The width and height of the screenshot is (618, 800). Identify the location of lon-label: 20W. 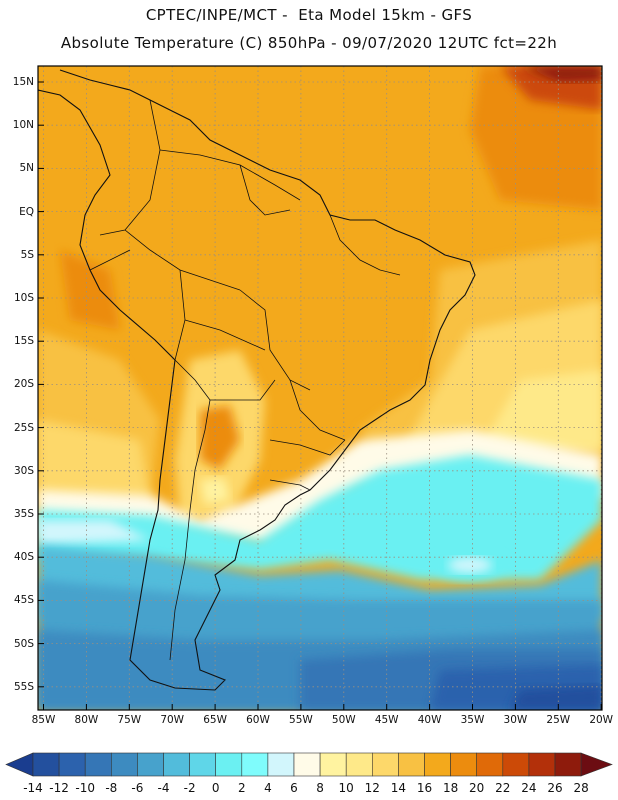
(601, 720).